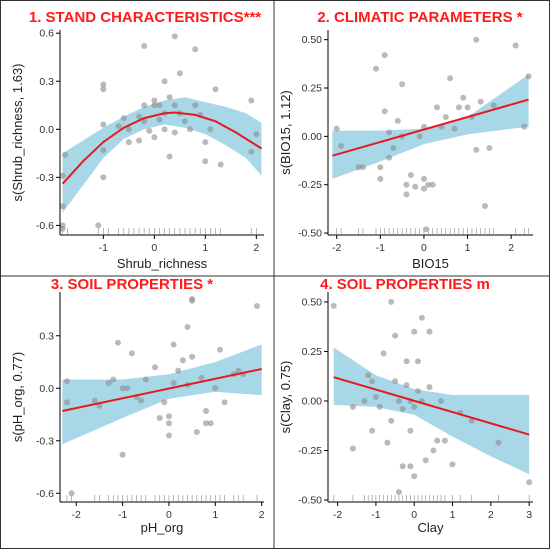  Describe the element at coordinates (312, 401) in the screenshot. I see `y-tick-label: 0.00` at that location.